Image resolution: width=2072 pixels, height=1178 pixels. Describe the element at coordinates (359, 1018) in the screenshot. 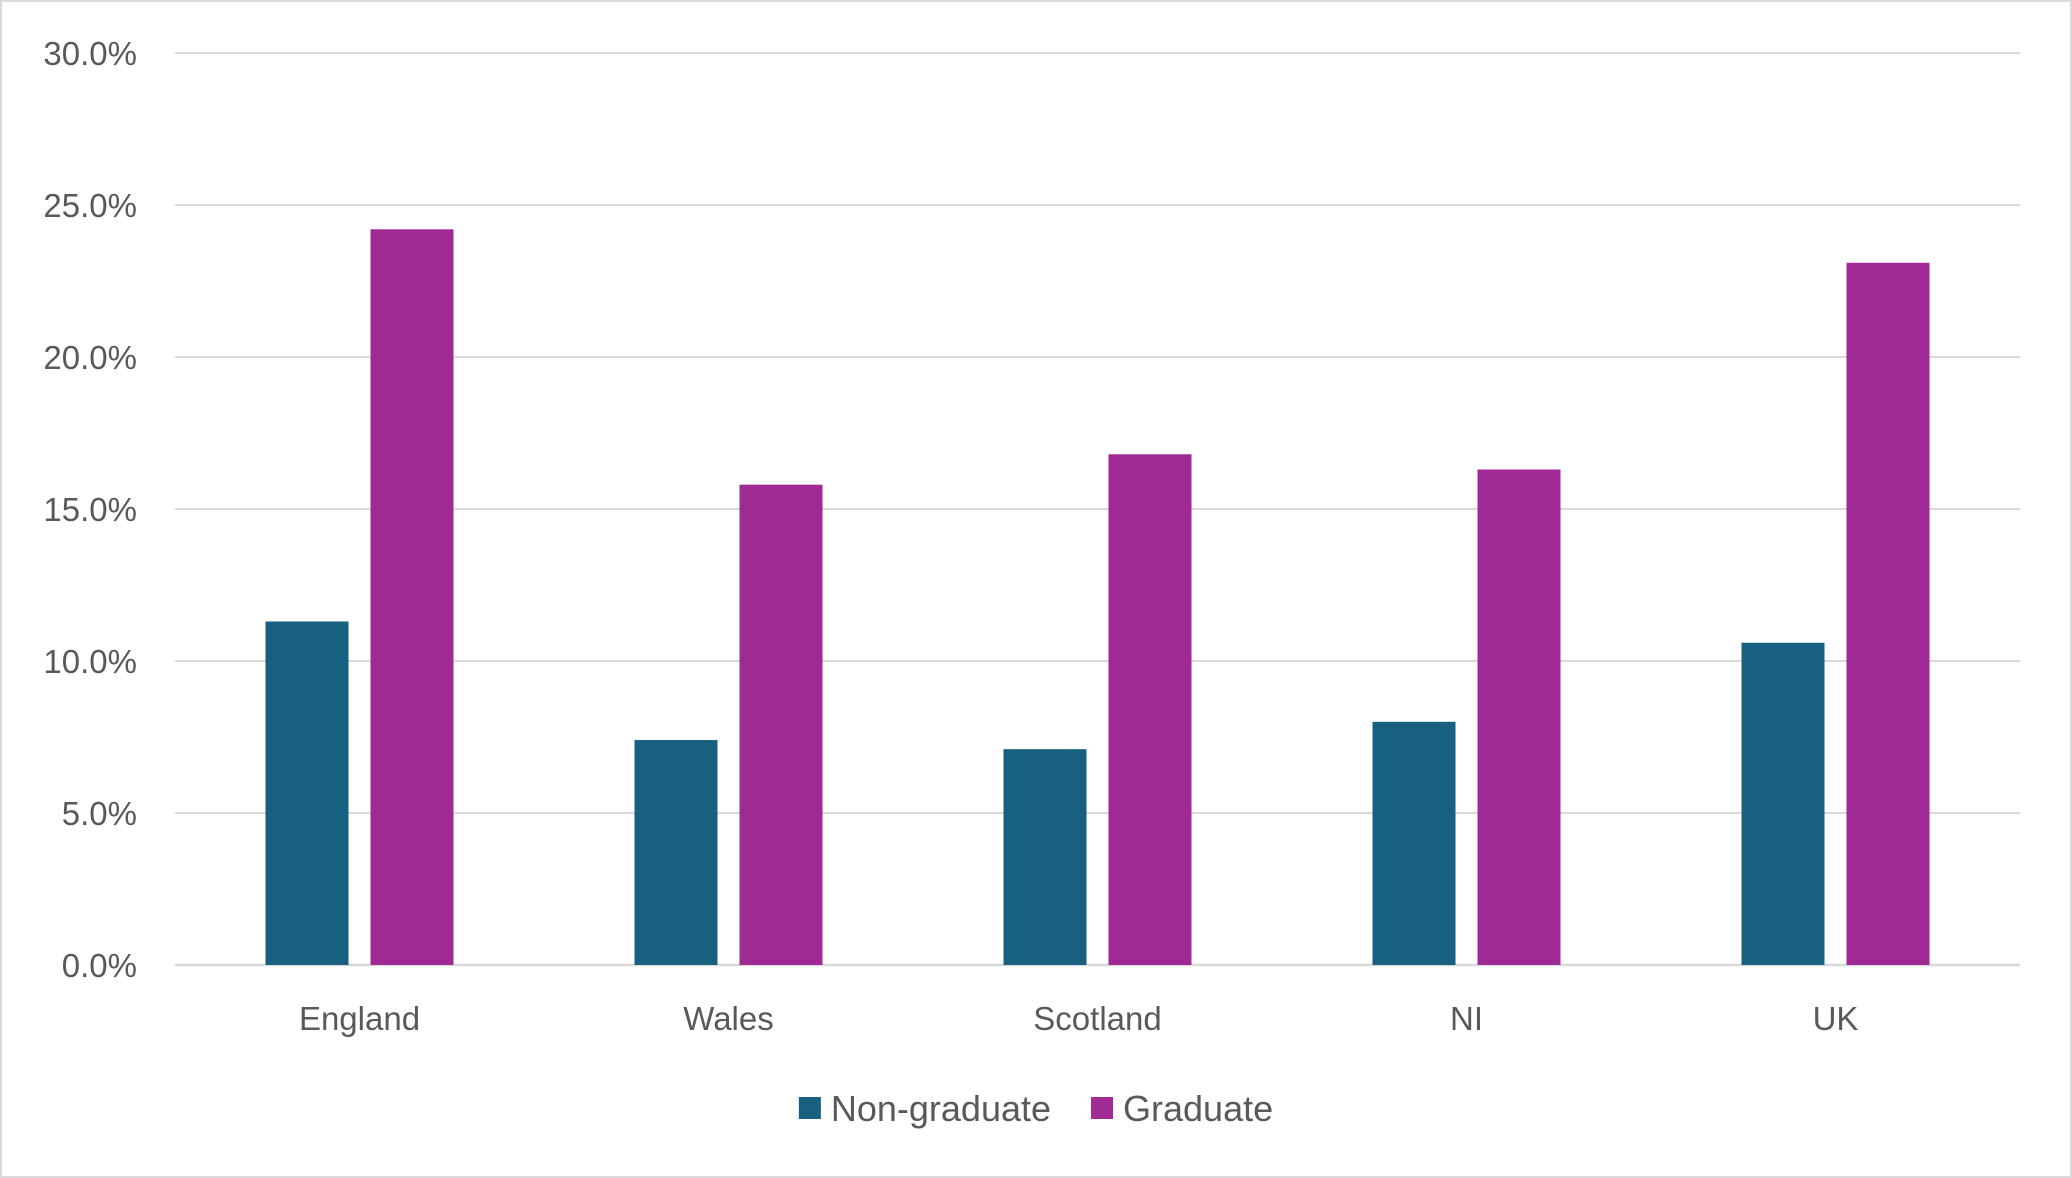

I see `x-tick-label: England` at that location.